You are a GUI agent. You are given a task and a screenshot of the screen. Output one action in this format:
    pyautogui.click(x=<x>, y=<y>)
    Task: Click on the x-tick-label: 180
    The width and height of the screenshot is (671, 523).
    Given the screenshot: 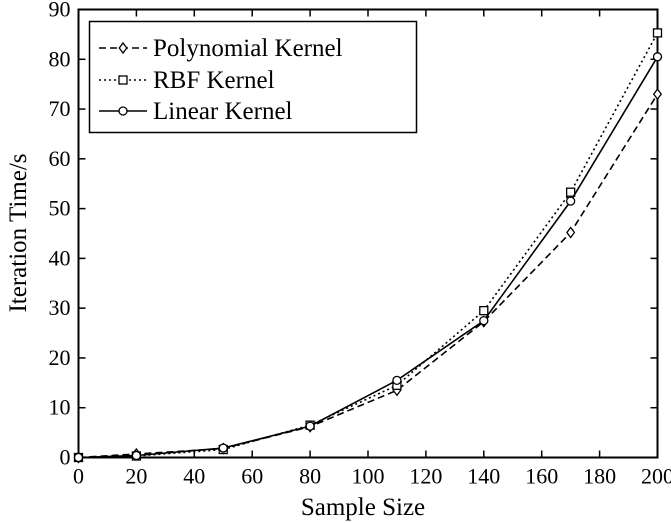 What is the action you would take?
    pyautogui.click(x=599, y=476)
    